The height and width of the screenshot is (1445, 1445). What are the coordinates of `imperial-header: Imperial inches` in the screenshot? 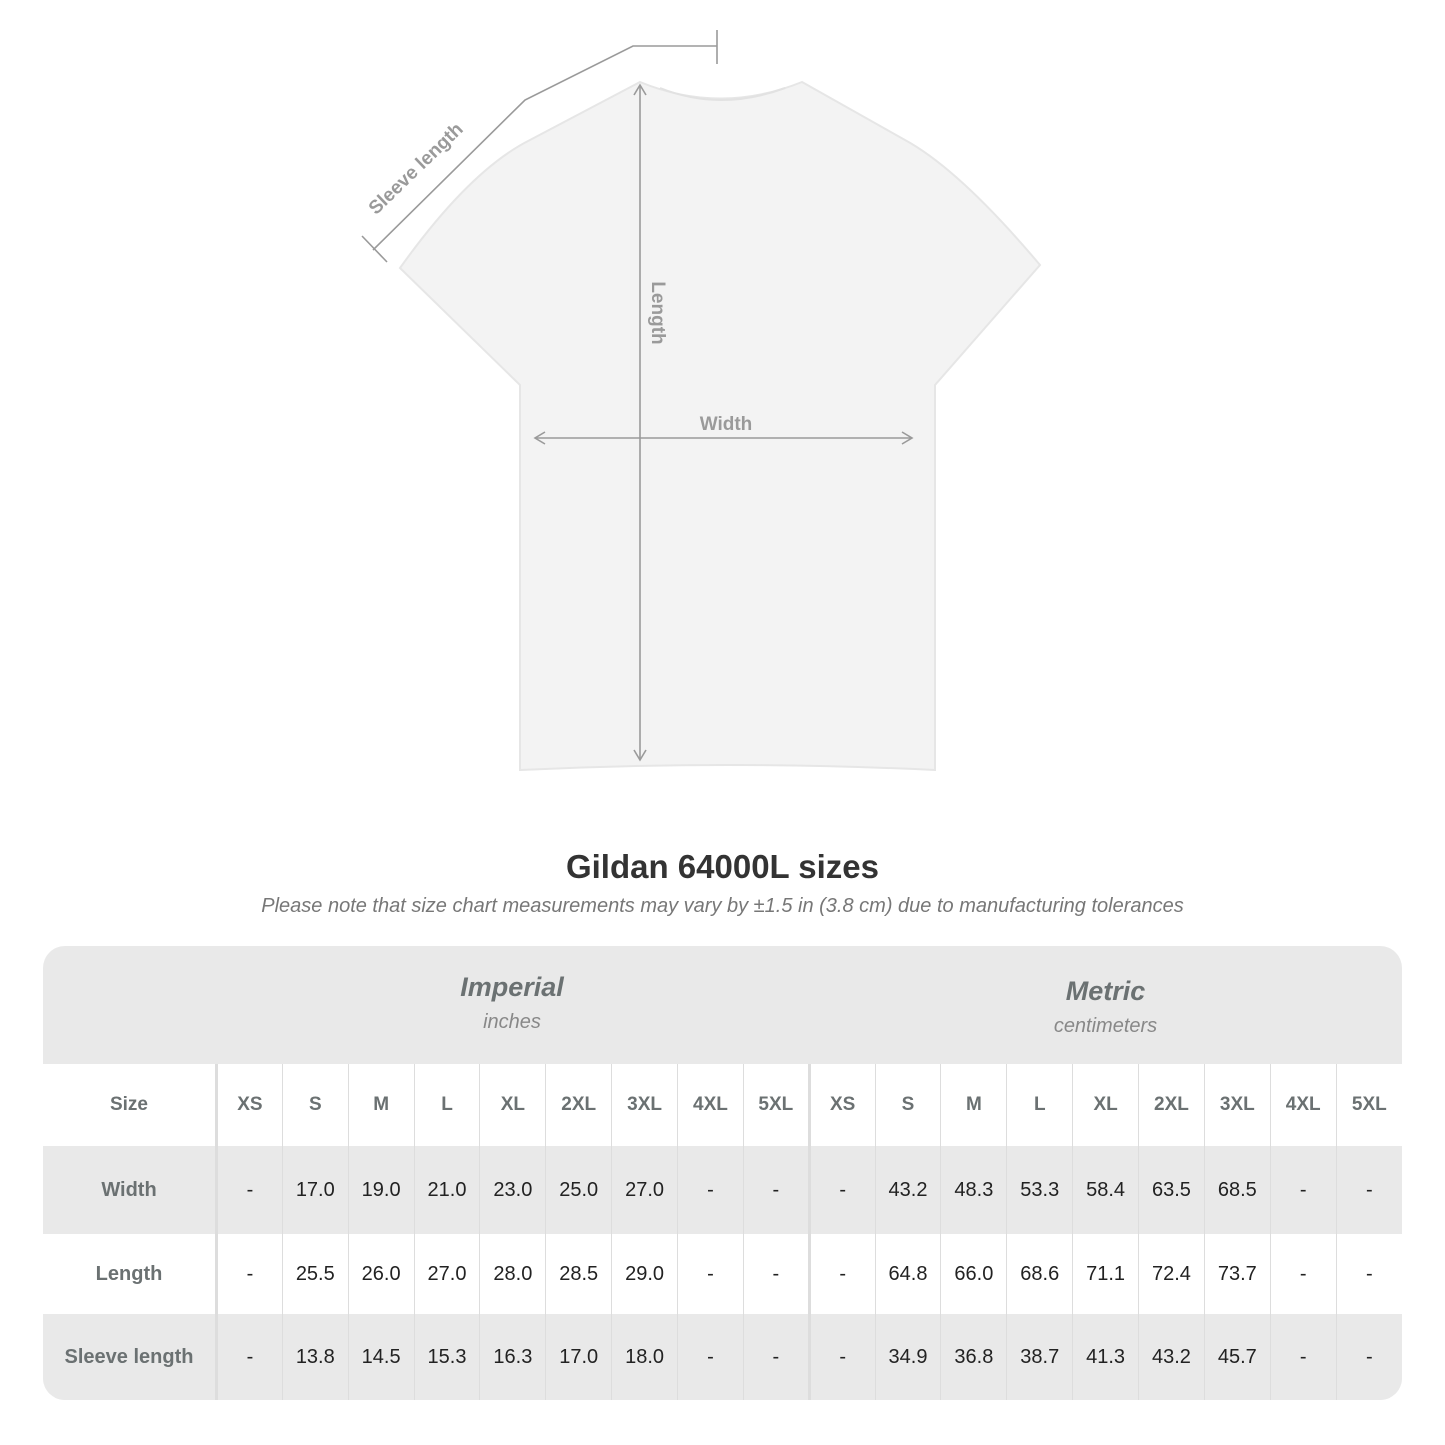 It's located at (512, 1018).